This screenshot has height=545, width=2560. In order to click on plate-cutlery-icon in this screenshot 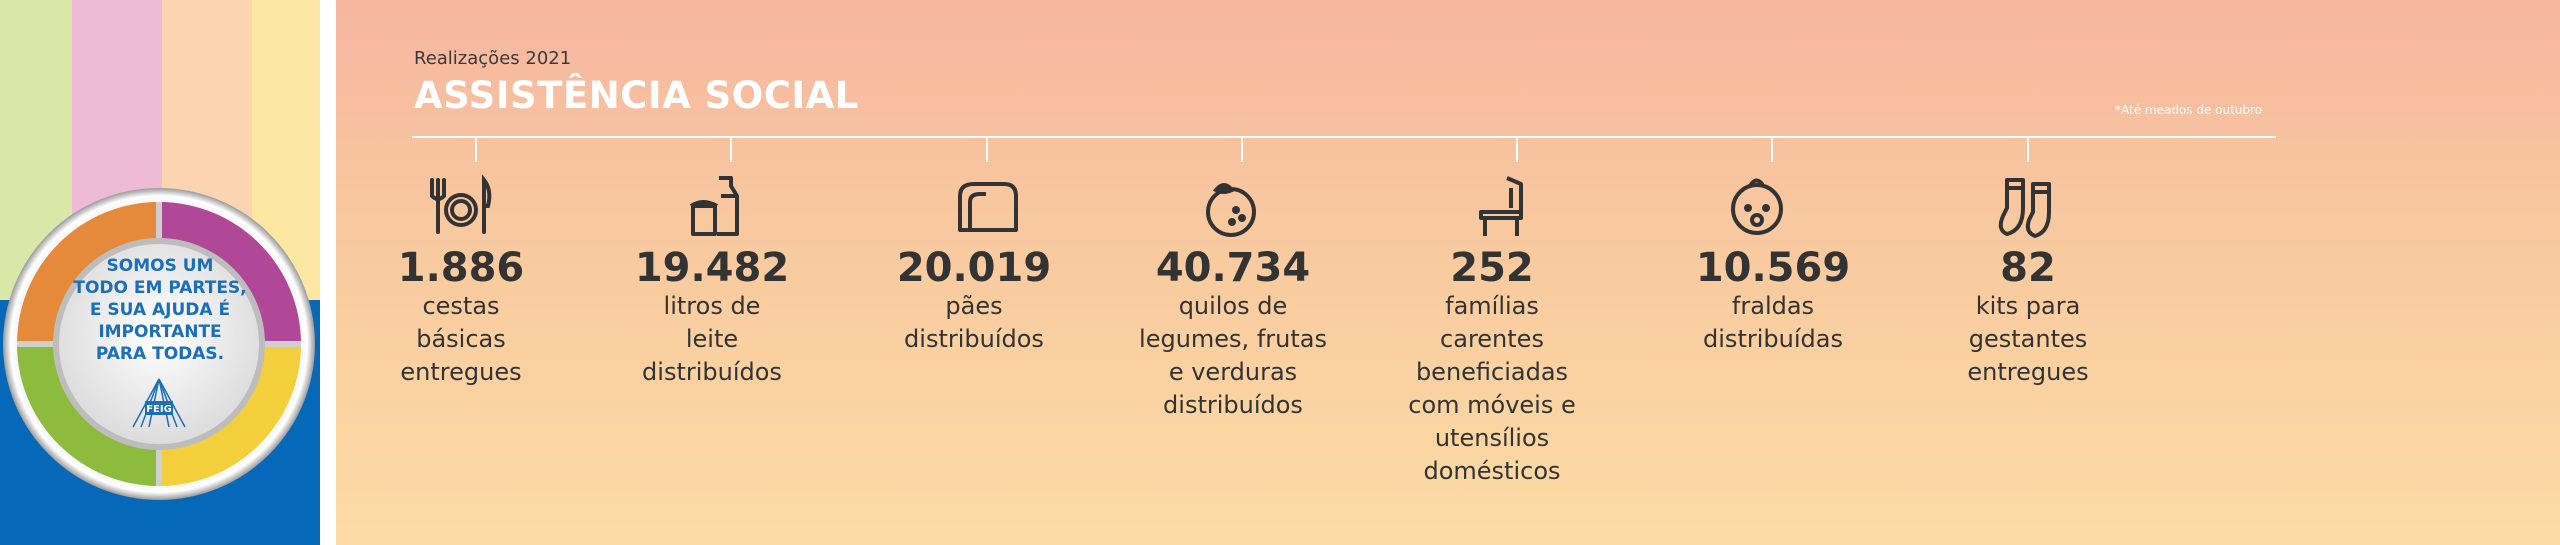, I will do `click(461, 207)`.